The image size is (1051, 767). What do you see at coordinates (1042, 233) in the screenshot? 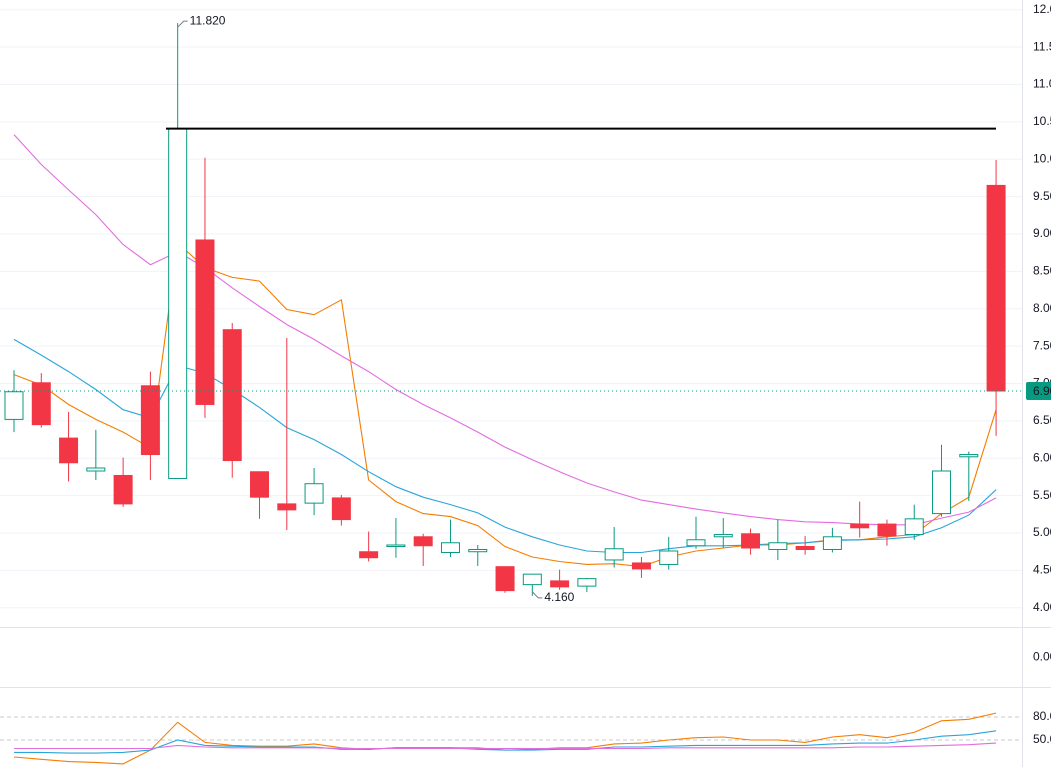
I see `y-tick-label: 9.00` at bounding box center [1042, 233].